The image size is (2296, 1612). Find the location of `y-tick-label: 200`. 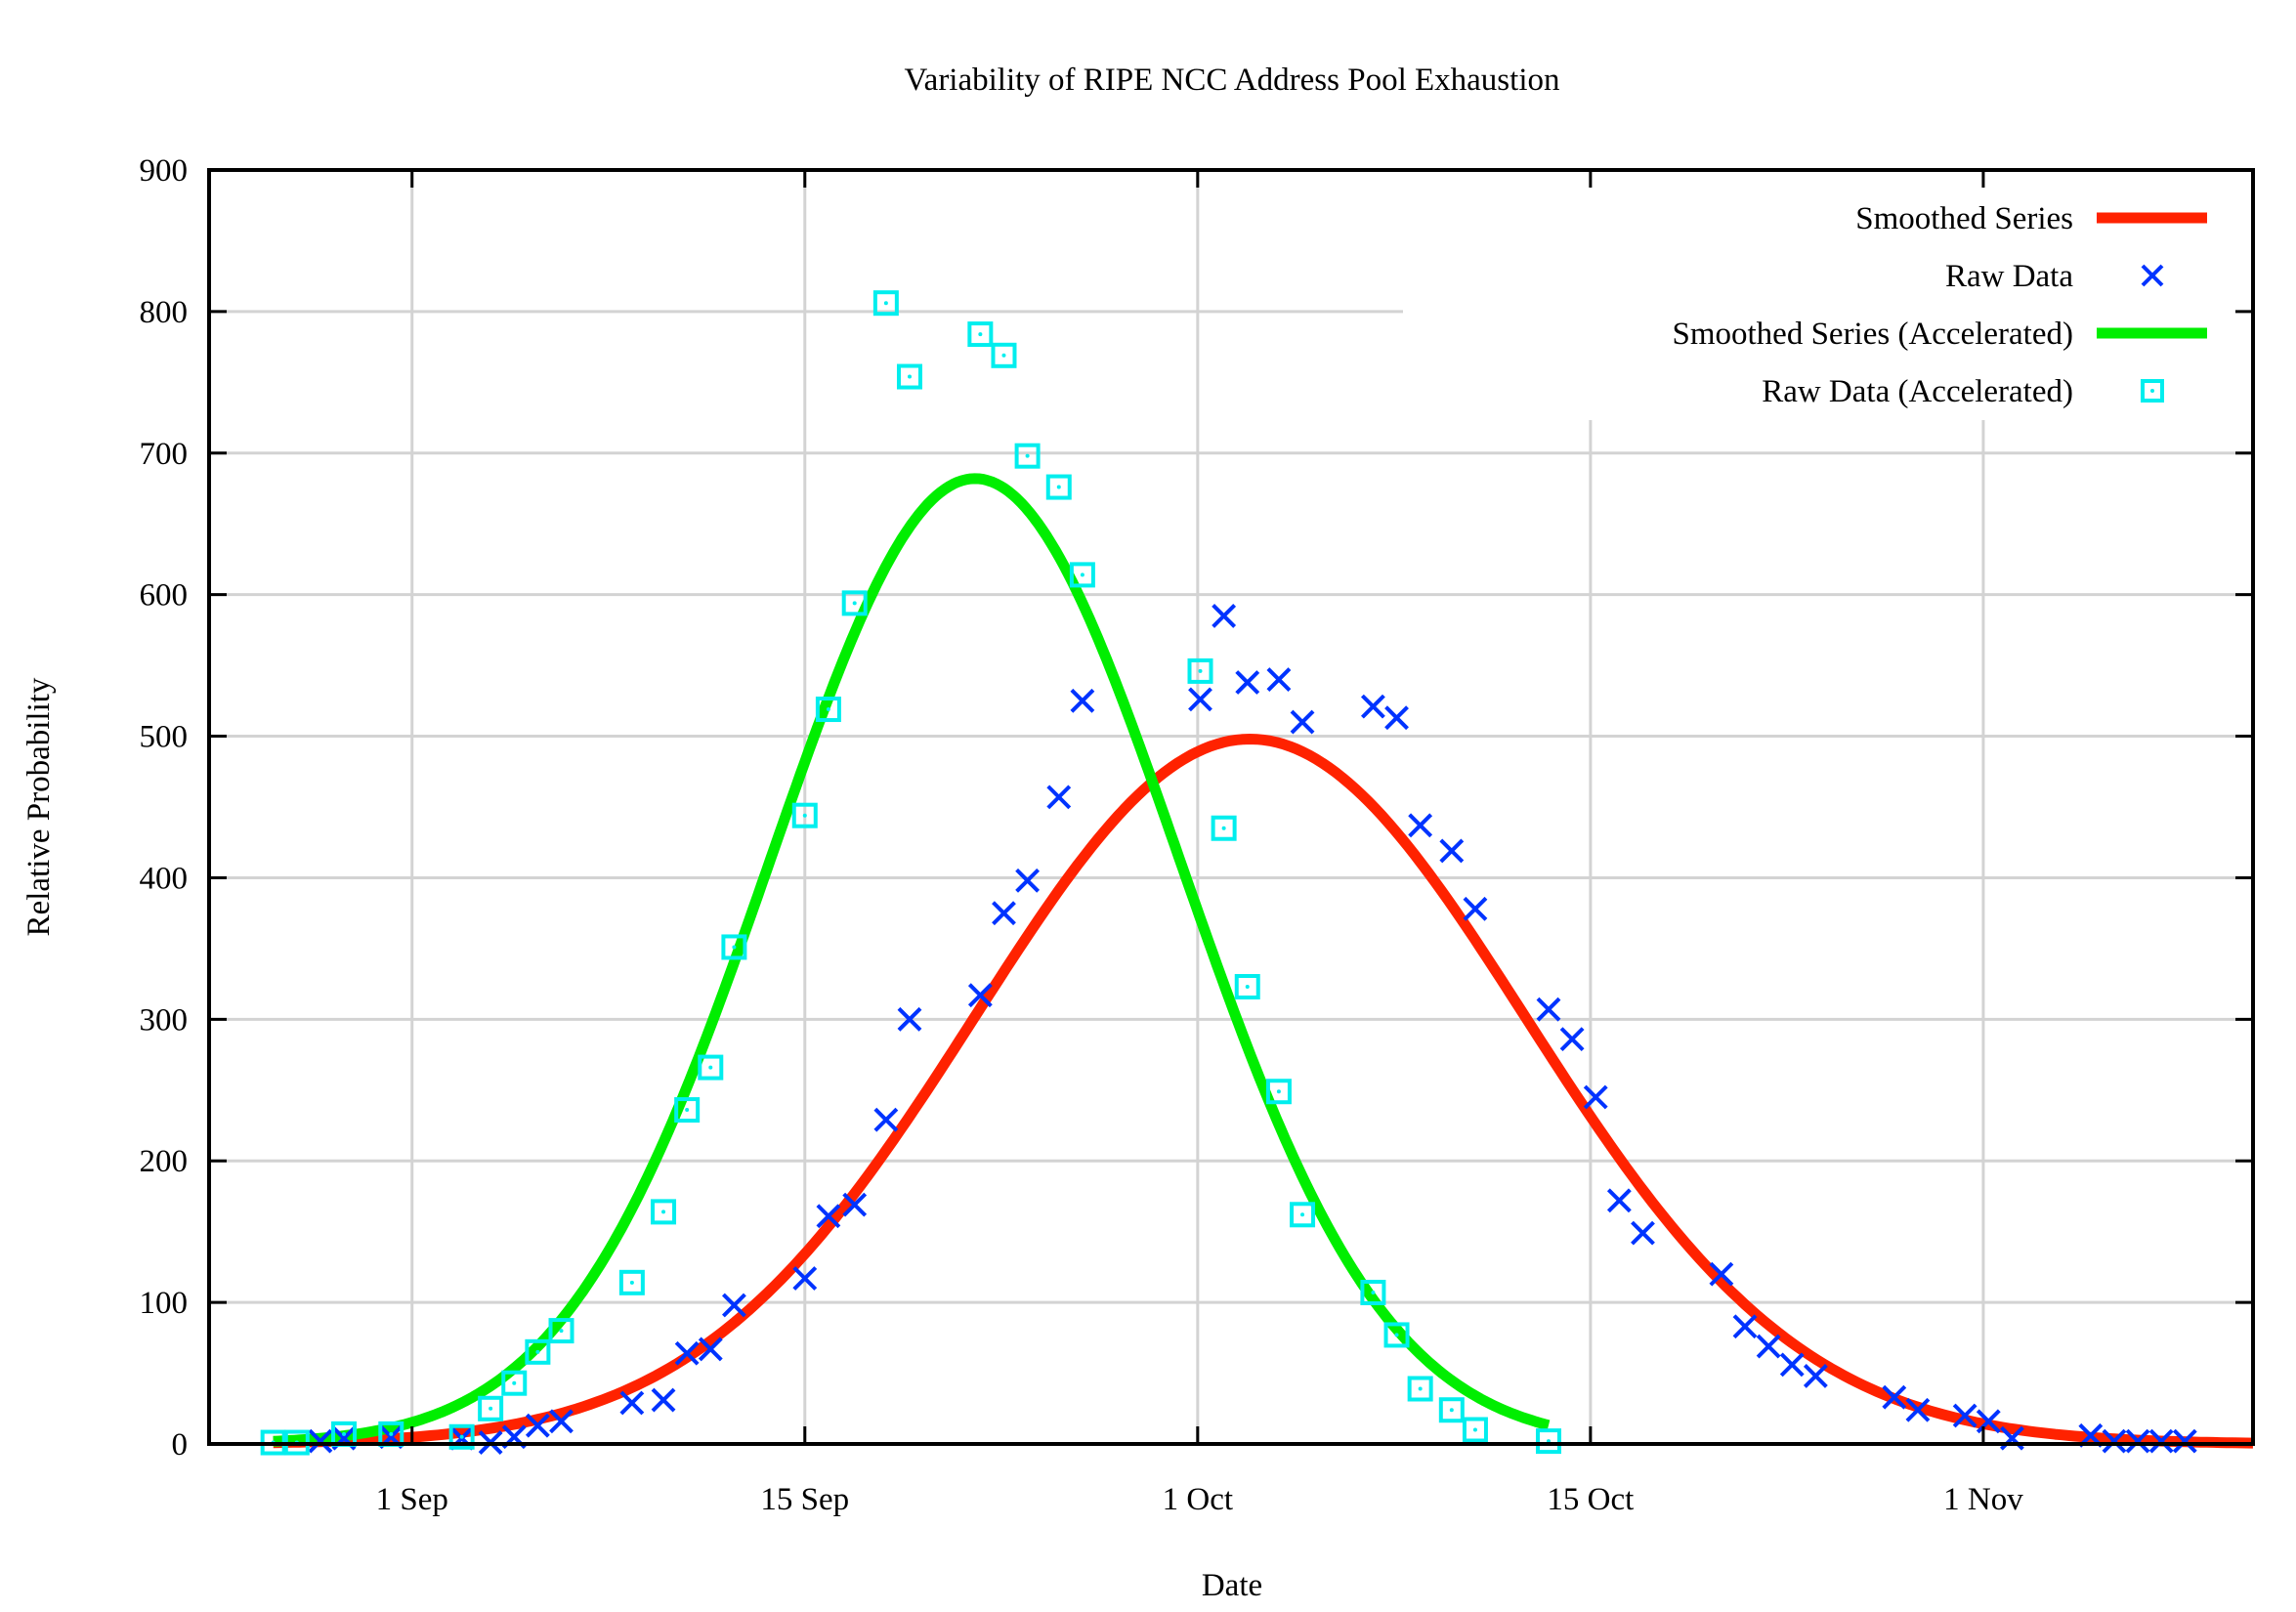

y-tick-label: 200 is located at coordinates (164, 1161).